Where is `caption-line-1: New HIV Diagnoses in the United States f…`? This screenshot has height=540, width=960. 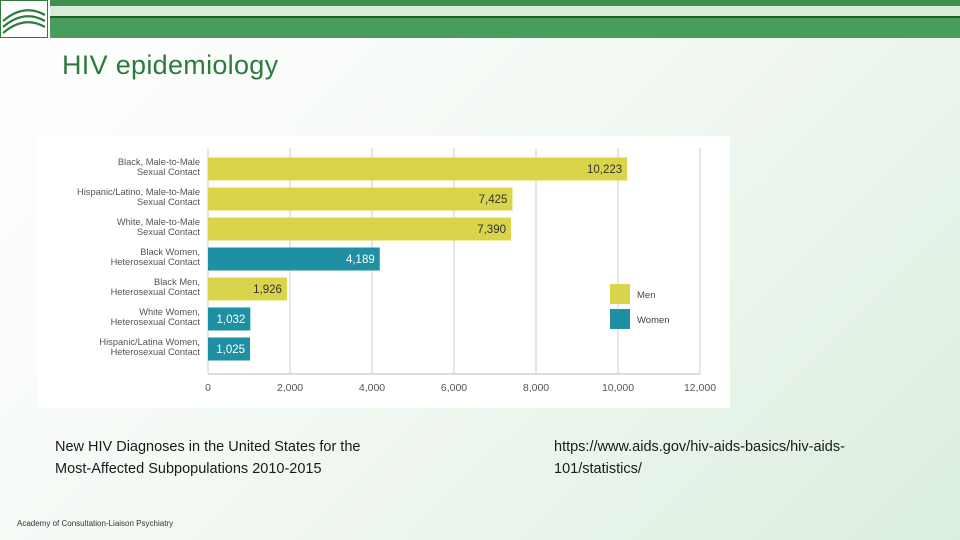 caption-line-1: New HIV Diagnoses in the United States f… is located at coordinates (208, 447).